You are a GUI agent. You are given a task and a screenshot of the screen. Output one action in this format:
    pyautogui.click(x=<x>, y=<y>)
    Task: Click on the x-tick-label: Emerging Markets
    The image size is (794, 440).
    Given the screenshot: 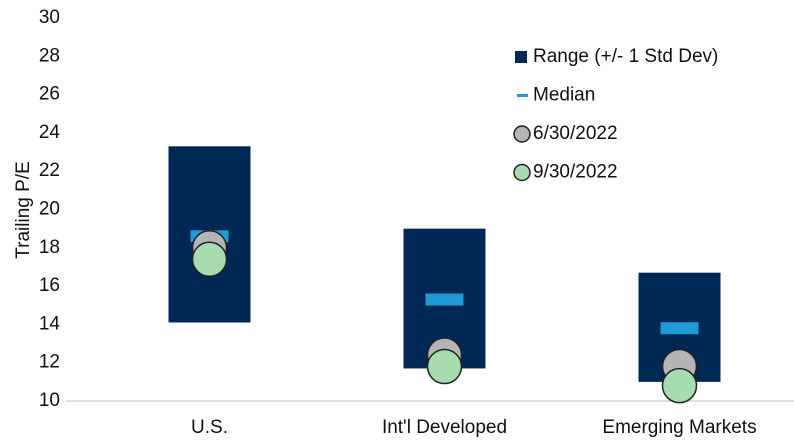 What is the action you would take?
    pyautogui.click(x=679, y=427)
    